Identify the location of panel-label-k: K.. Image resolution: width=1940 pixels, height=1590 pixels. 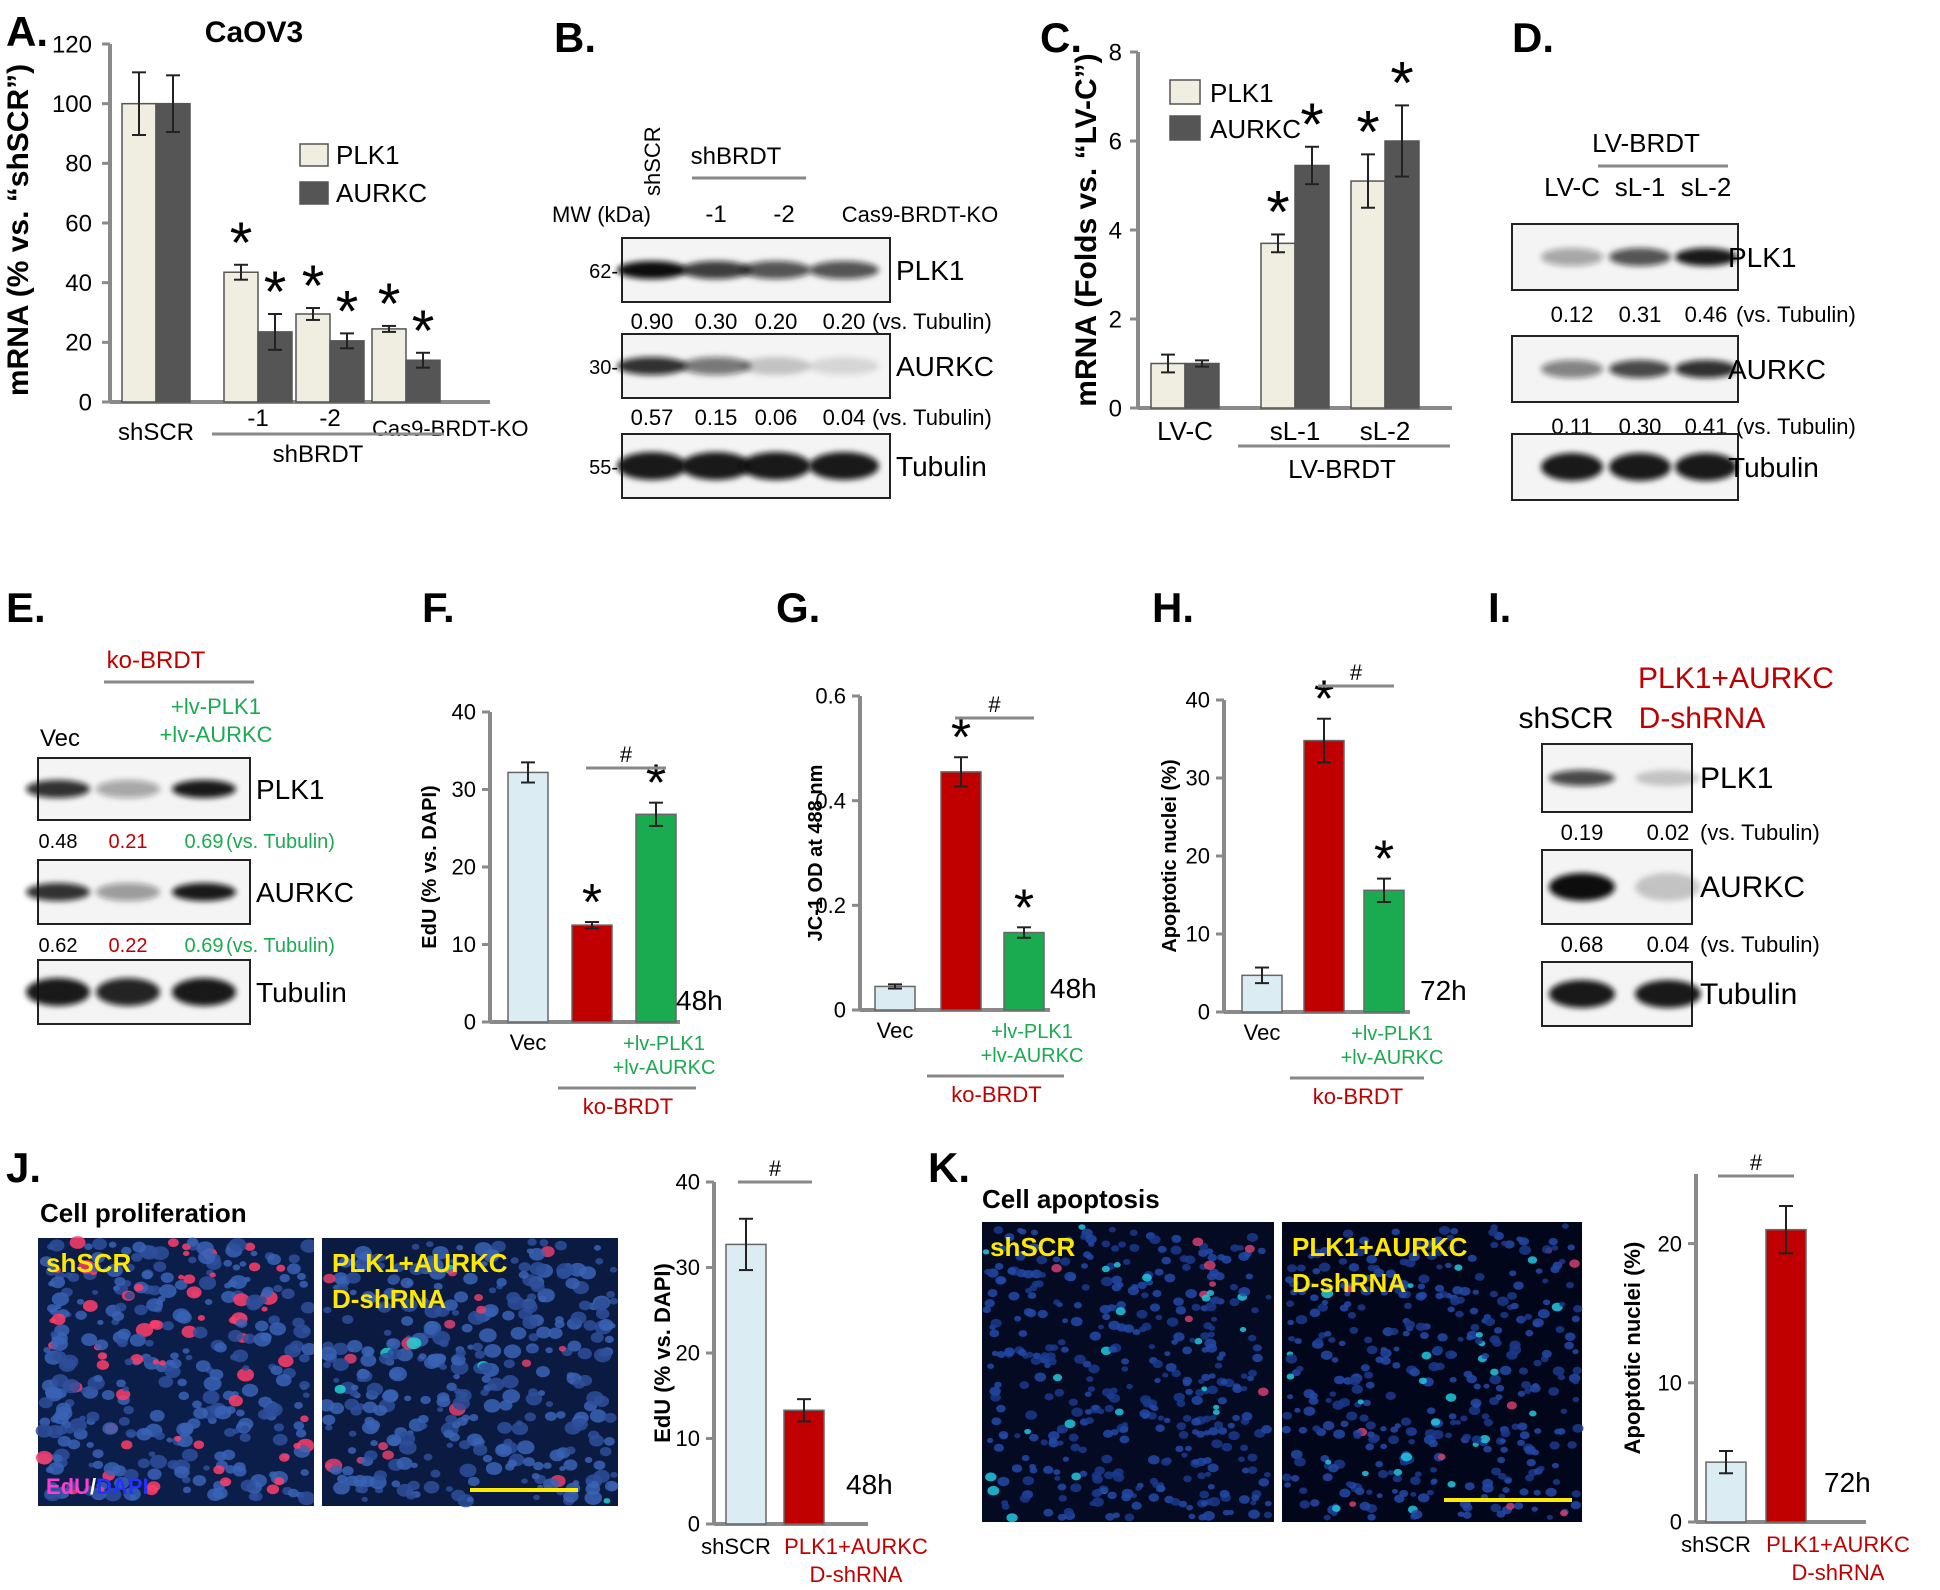
(949, 1167).